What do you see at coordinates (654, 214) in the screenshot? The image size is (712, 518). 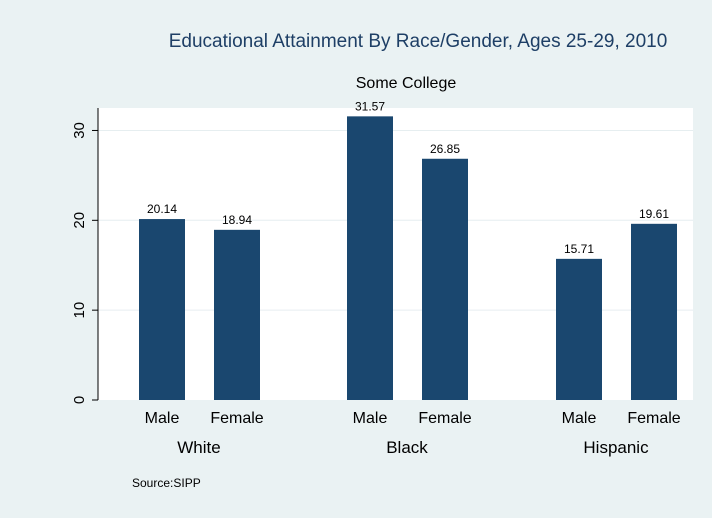 I see `bar-value-label: 19.61` at bounding box center [654, 214].